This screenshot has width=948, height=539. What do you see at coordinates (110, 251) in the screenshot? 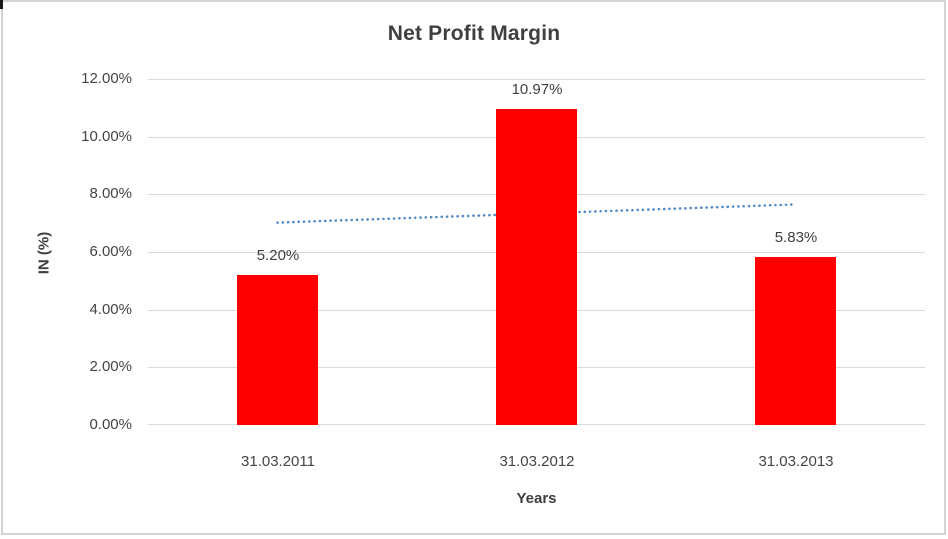
I see `y-tick-label: 6.00%` at bounding box center [110, 251].